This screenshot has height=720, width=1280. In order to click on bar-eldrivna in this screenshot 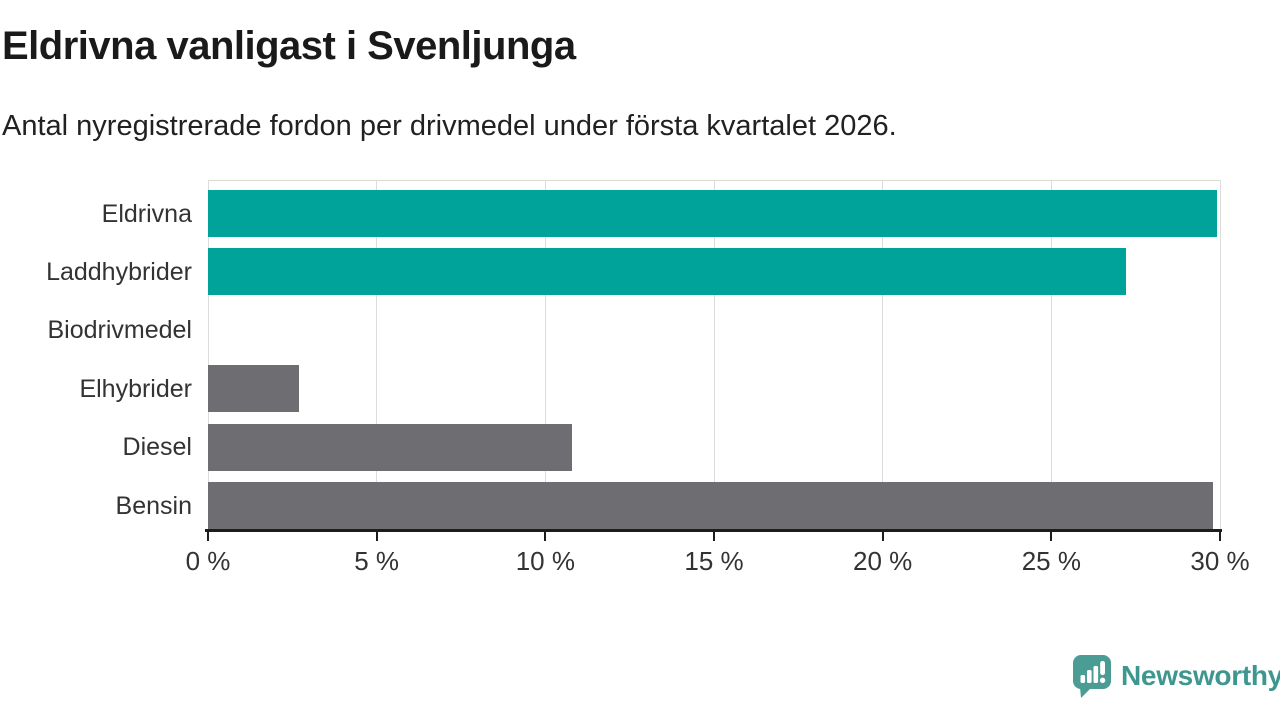, I will do `click(712, 213)`.